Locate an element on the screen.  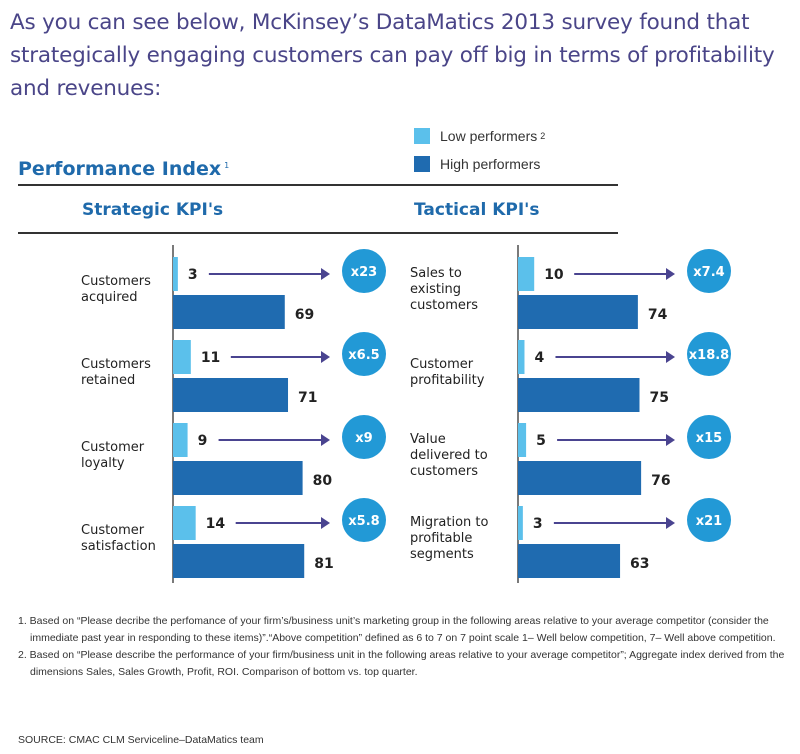
data-label-low: 4 is located at coordinates (539, 358).